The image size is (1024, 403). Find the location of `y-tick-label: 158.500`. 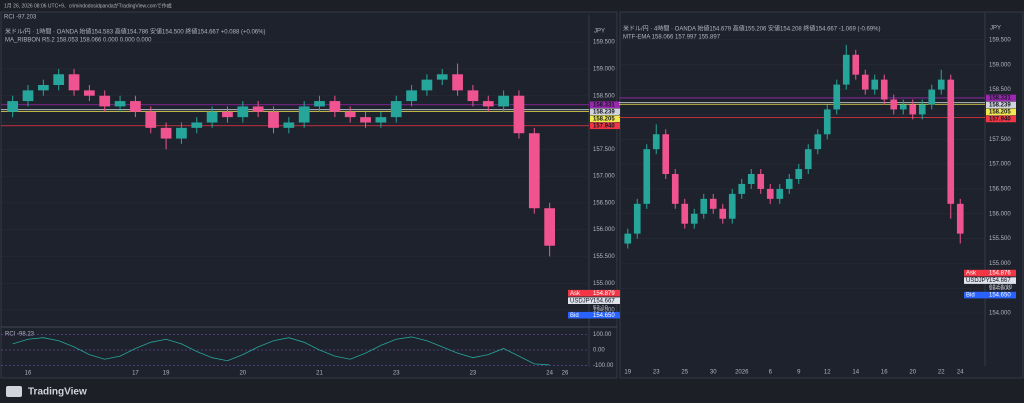

y-tick-label: 158.500 is located at coordinates (604, 96).